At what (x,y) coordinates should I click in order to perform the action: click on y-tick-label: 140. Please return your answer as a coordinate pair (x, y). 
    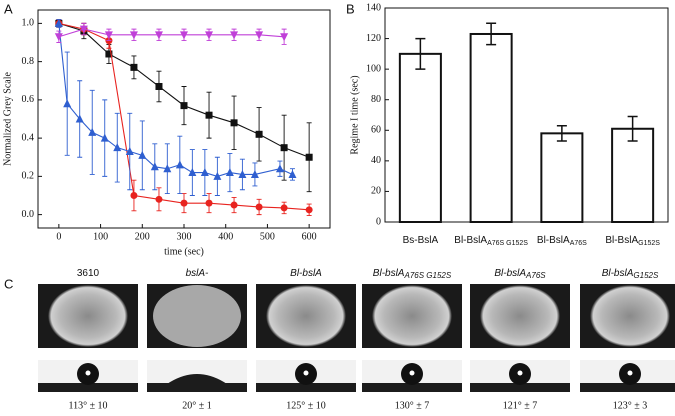
    Looking at the image, I should click on (373, 7).